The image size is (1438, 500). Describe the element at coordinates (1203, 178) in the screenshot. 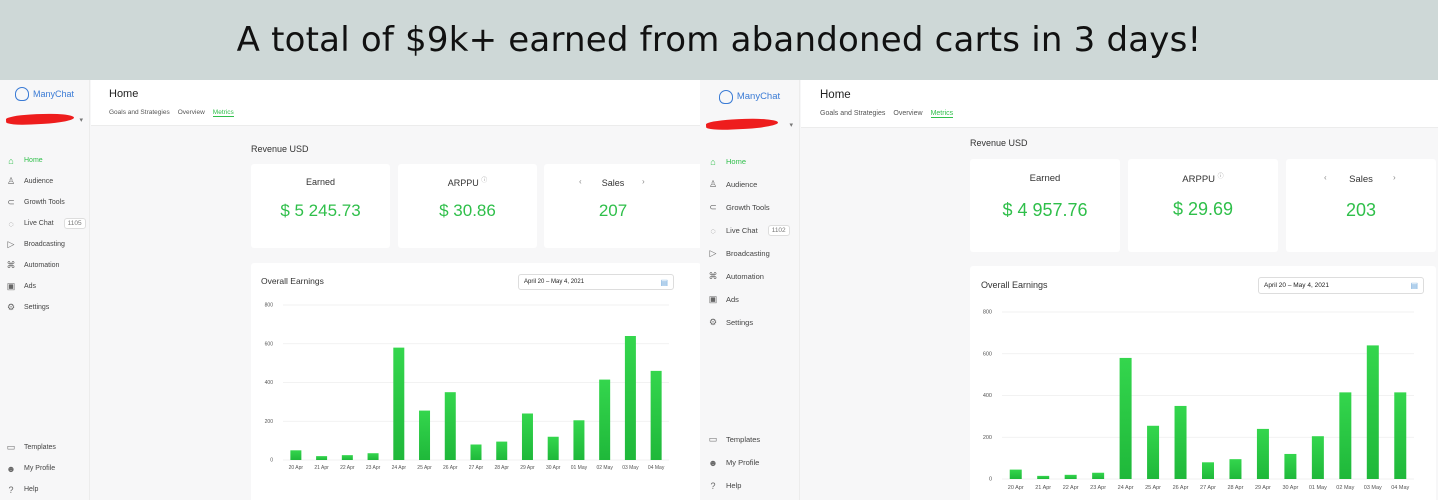

I see `arppu-label: ARPPU ⓘ` at that location.